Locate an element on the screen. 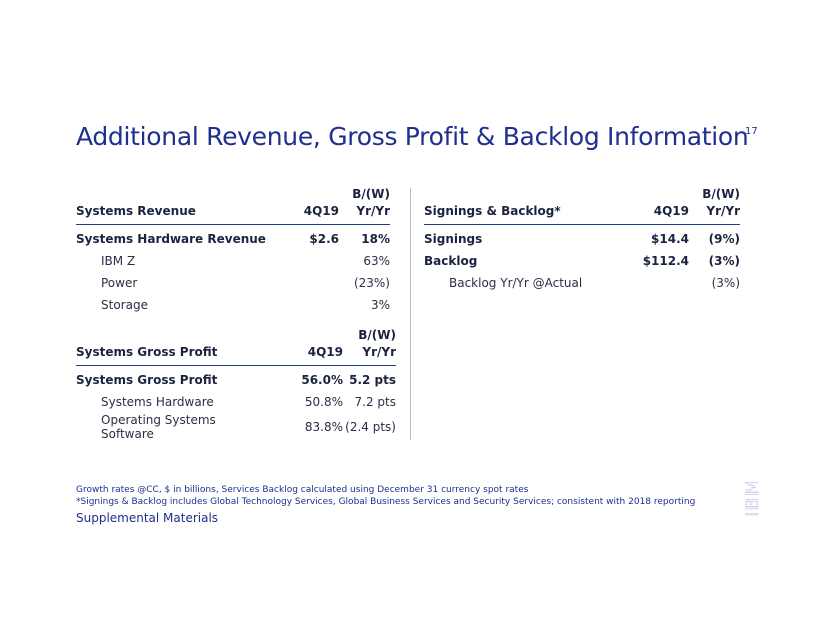 The image size is (822, 635). row-change: (9%) is located at coordinates (724, 239).